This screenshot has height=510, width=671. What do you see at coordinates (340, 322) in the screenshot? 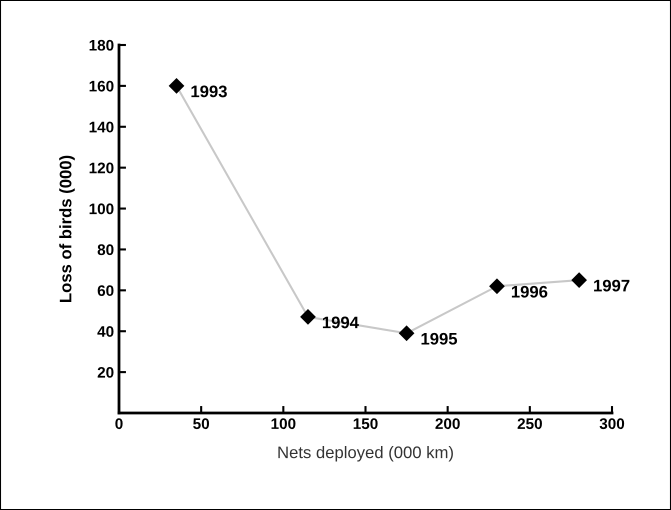
I see `annotation: 1994` at bounding box center [340, 322].